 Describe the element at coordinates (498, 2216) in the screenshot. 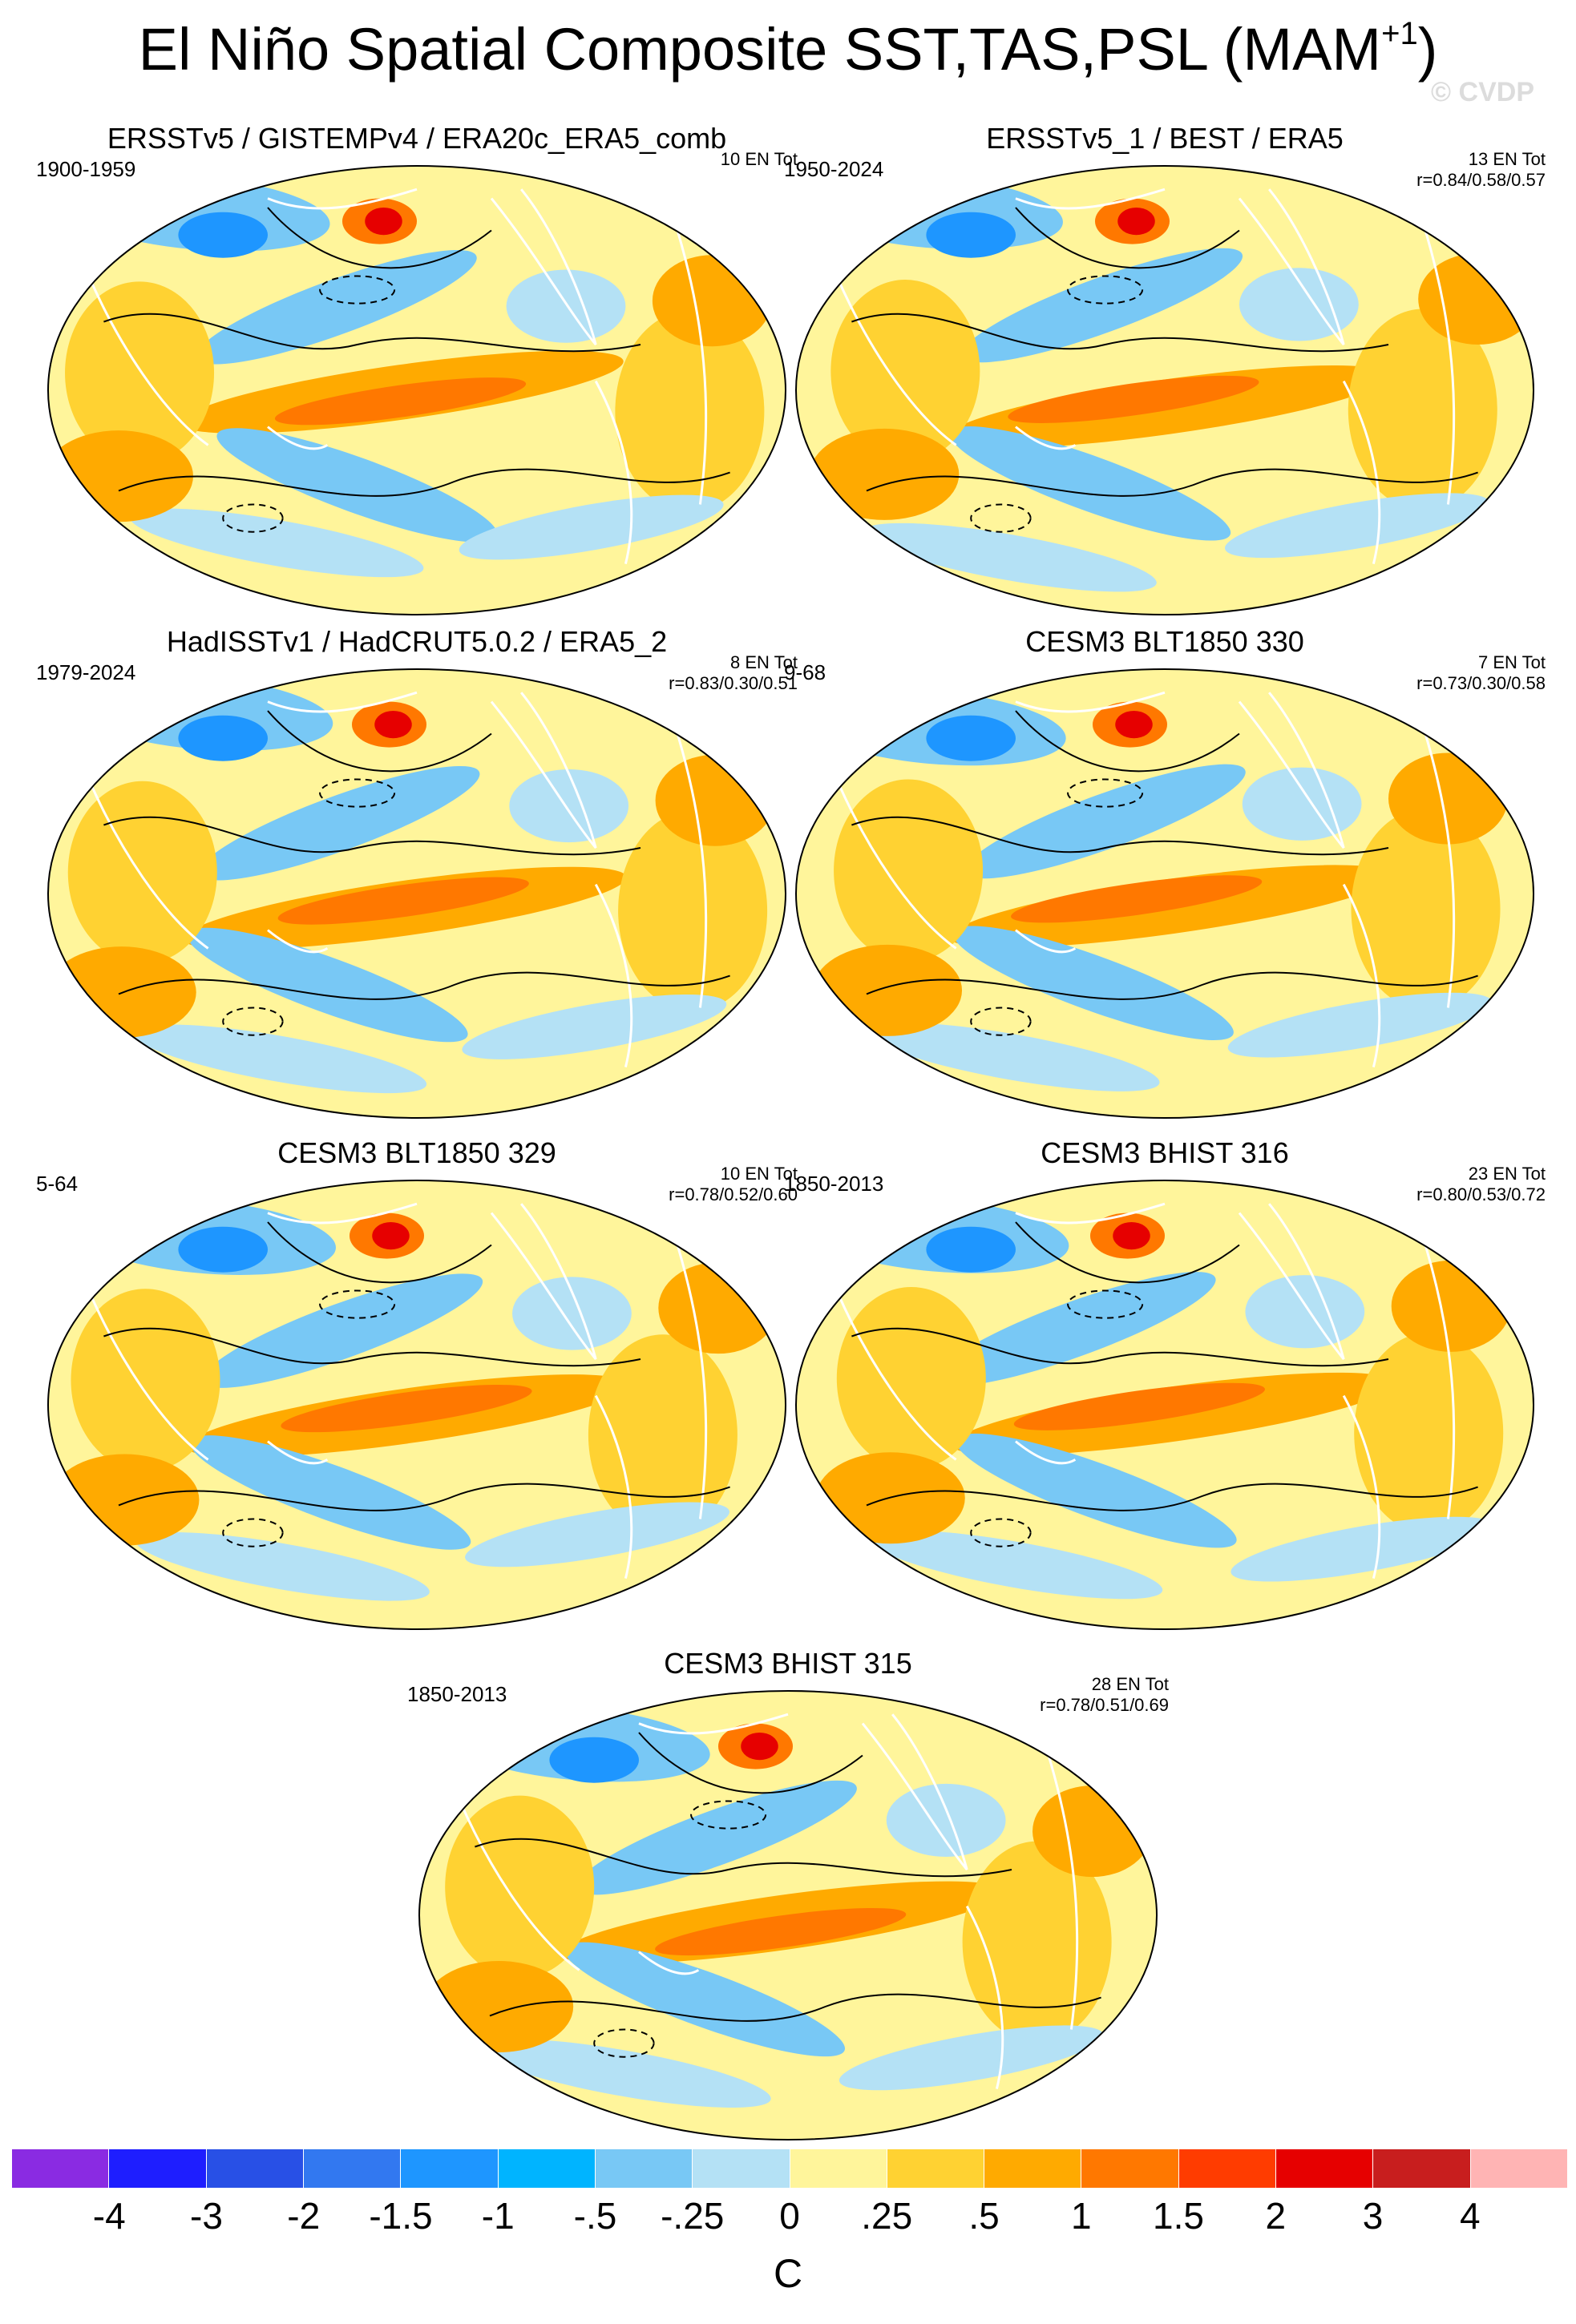

I see `colorbar-tick-label: -1` at that location.